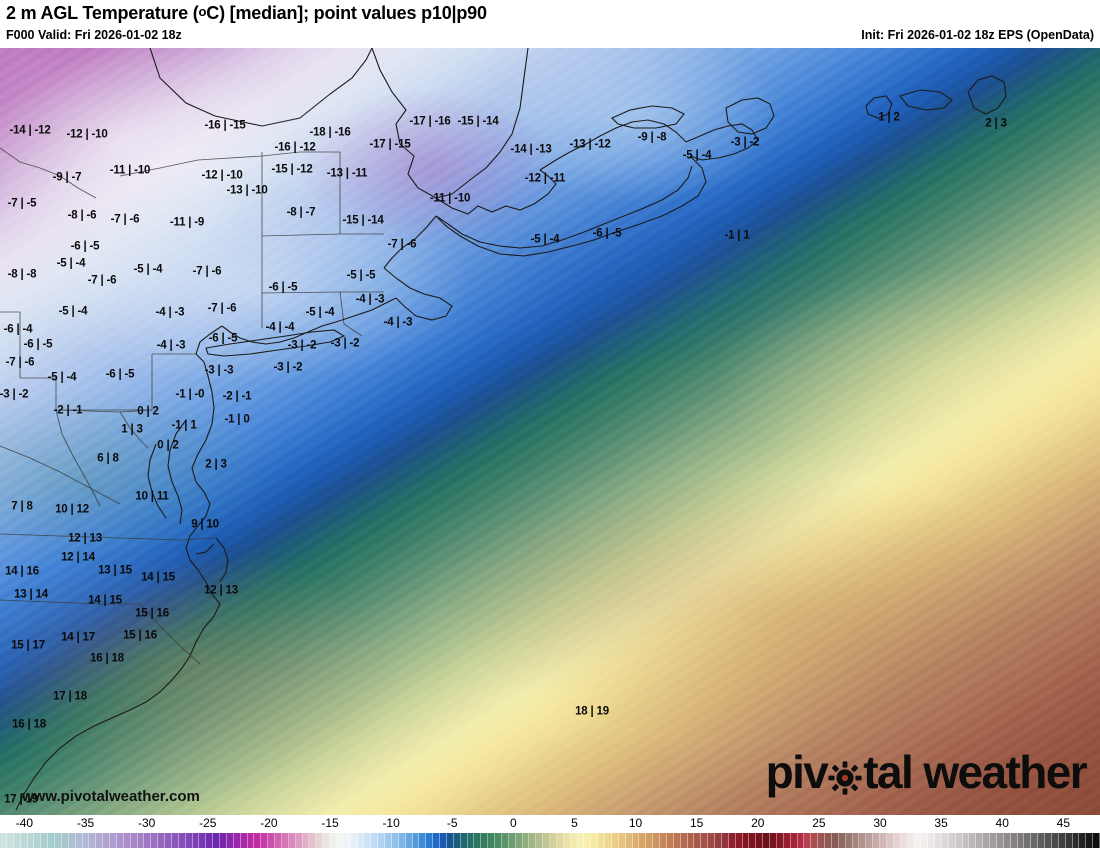  Describe the element at coordinates (221, 590) in the screenshot. I see `point-value-label: 12 | 13` at that location.